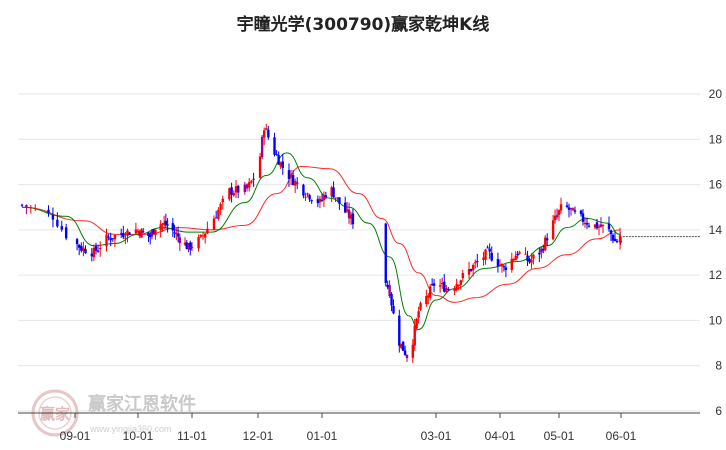  What do you see at coordinates (142, 404) in the screenshot?
I see `watermark-brand: 赢家江恩软件` at bounding box center [142, 404].